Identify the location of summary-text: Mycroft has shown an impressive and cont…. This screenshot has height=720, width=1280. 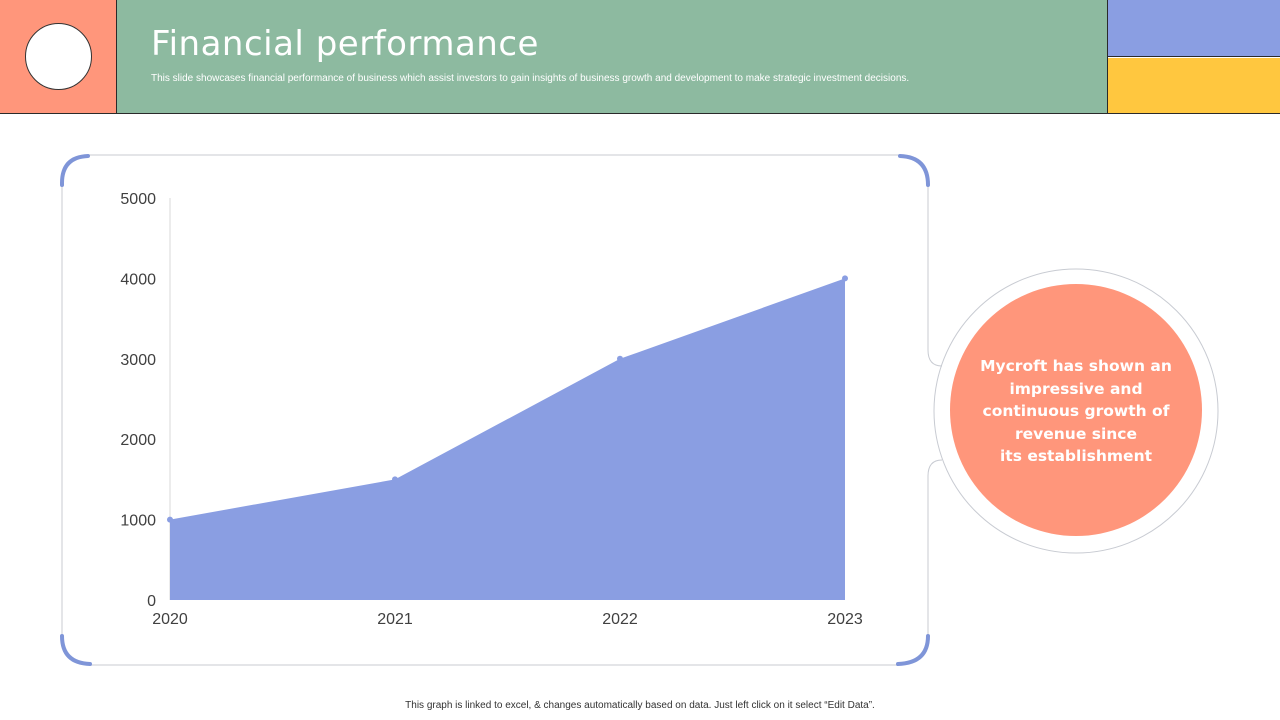
(1076, 411).